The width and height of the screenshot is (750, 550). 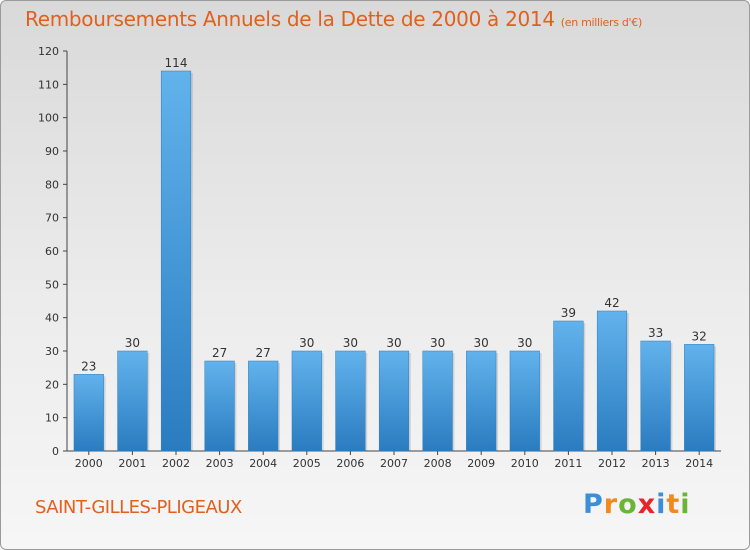 What do you see at coordinates (699, 336) in the screenshot?
I see `bar-value-label: 32` at bounding box center [699, 336].